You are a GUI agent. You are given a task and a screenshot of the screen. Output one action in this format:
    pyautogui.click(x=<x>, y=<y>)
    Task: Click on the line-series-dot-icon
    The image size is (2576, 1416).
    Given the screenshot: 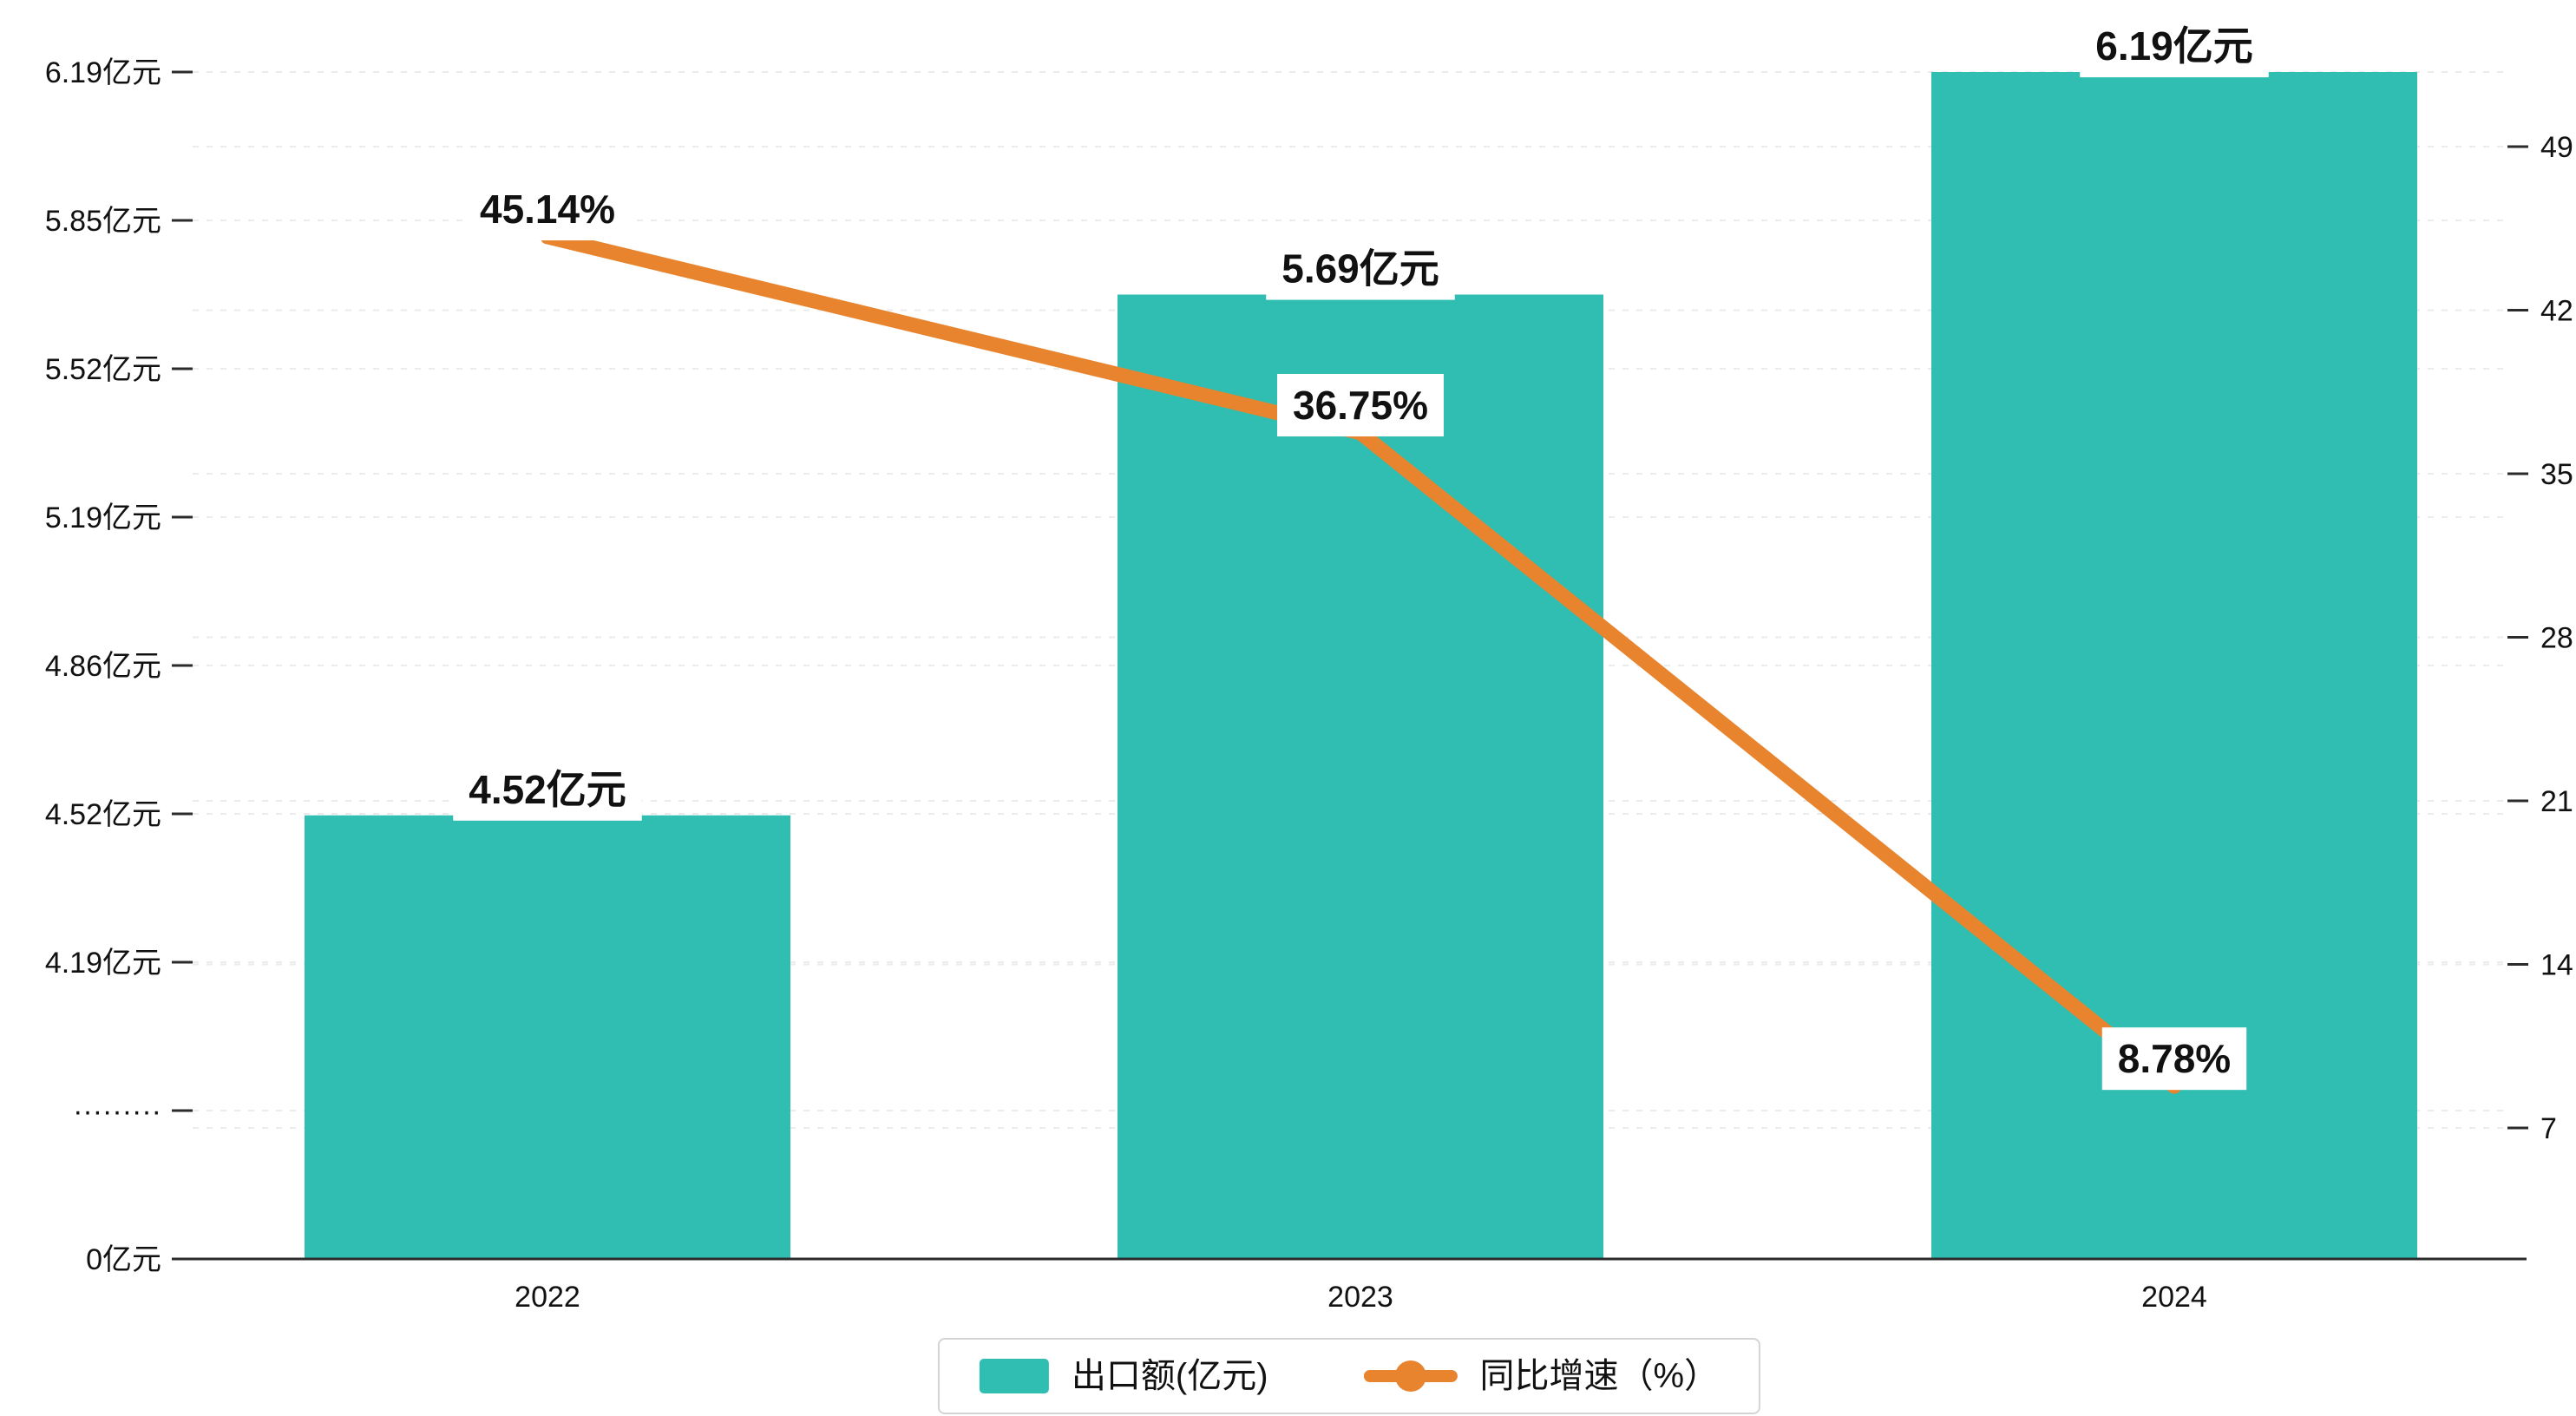 What is the action you would take?
    pyautogui.click(x=1410, y=1376)
    